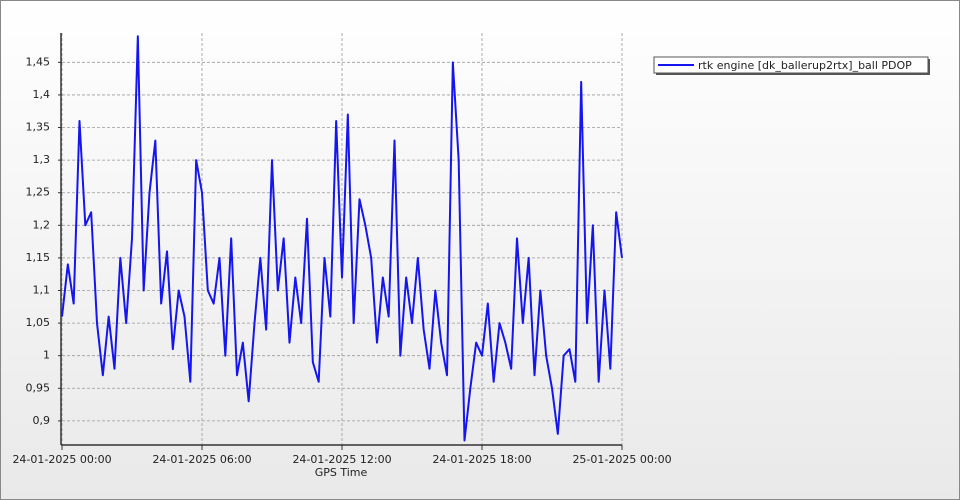  What do you see at coordinates (38, 257) in the screenshot?
I see `y-tick-label: 1,15` at bounding box center [38, 257].